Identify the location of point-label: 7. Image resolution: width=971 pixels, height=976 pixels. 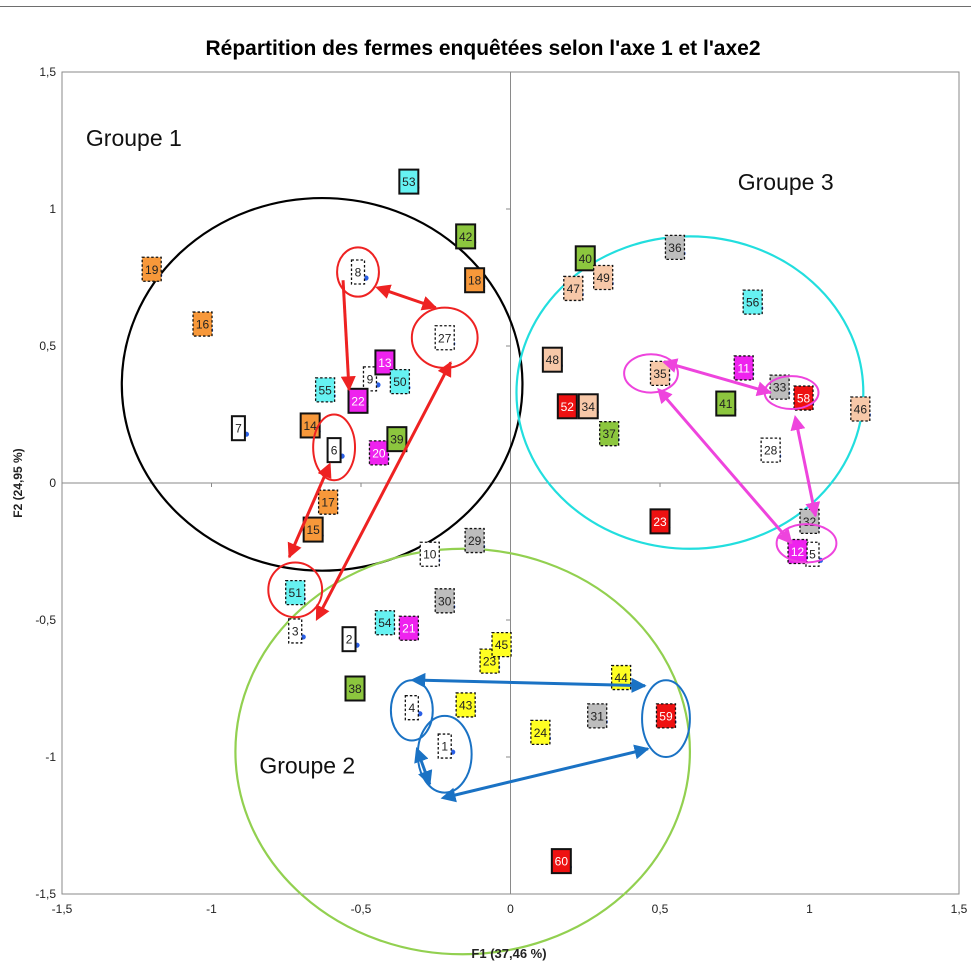
(238, 429).